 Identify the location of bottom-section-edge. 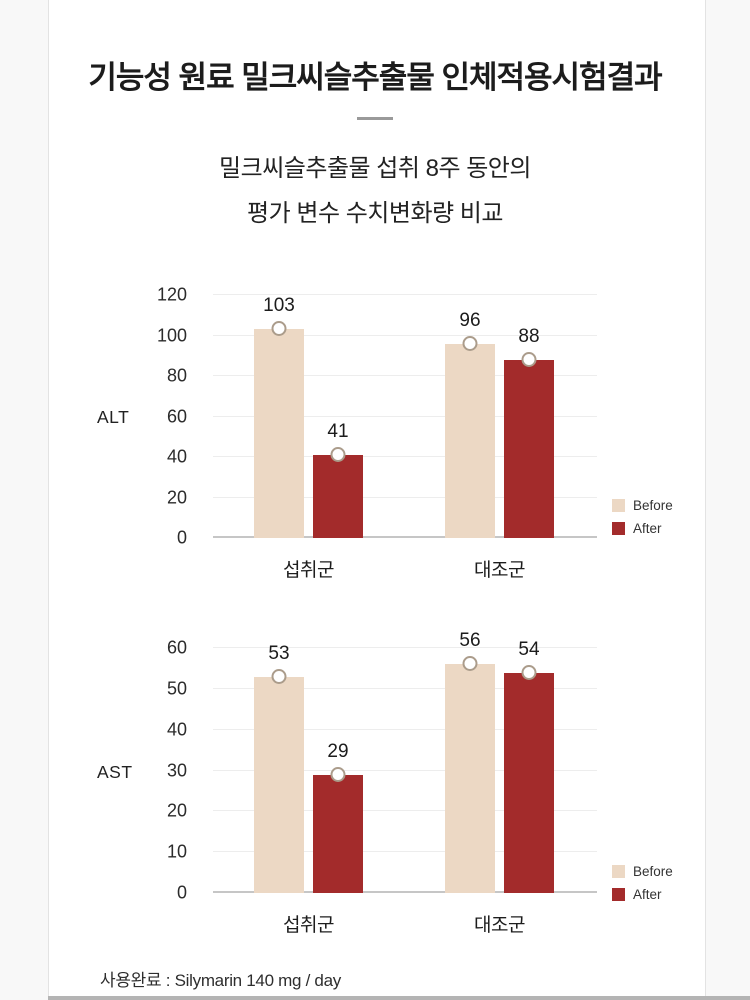
(399, 998).